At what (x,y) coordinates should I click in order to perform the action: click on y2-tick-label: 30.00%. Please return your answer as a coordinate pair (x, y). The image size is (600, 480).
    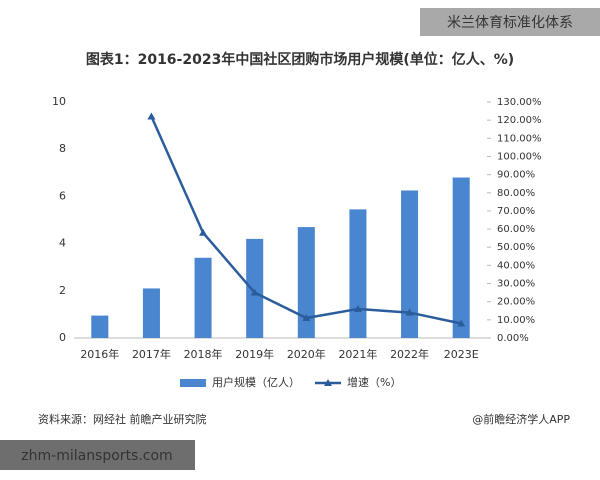
    Looking at the image, I should click on (516, 284).